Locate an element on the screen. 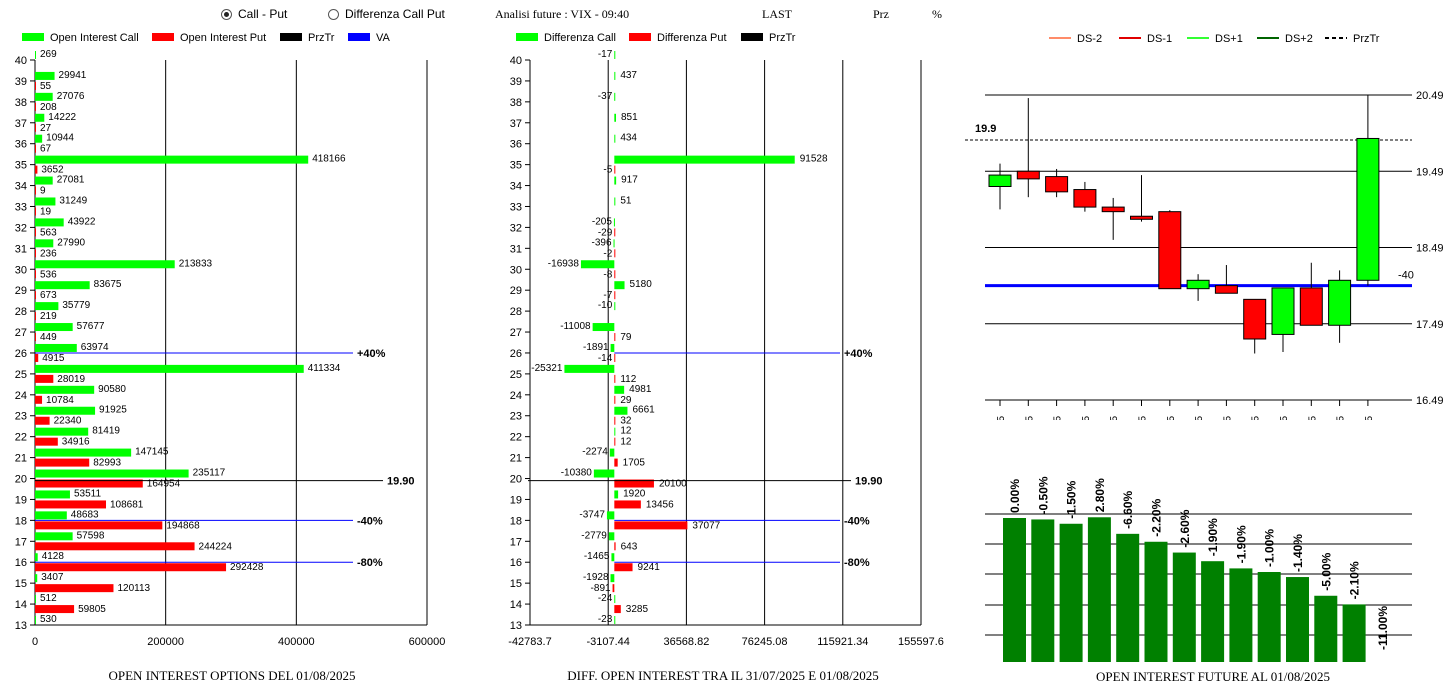 The image size is (1447, 690). radio-unselected-icon is located at coordinates (333, 14).